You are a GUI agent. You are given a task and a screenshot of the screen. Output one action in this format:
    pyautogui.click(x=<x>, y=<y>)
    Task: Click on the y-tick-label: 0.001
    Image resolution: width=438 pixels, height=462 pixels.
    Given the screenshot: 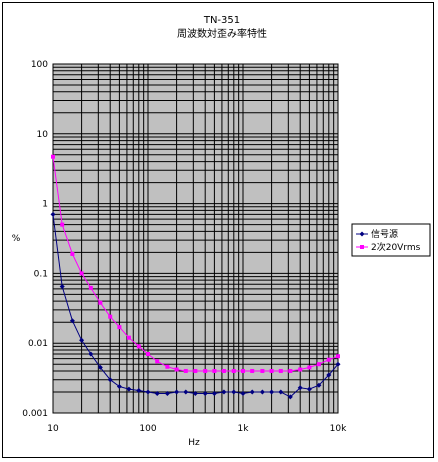 What is the action you would take?
    pyautogui.click(x=35, y=414)
    